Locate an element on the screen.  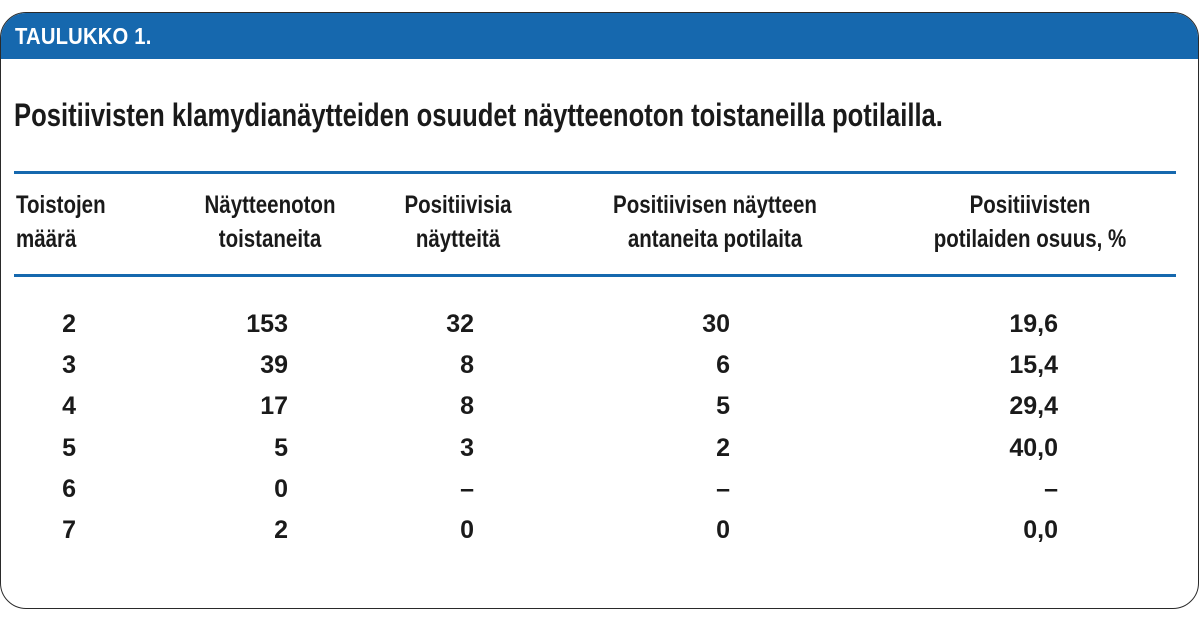
column-header-toistojen-maara: Toistojen määrä is located at coordinates (61, 222).